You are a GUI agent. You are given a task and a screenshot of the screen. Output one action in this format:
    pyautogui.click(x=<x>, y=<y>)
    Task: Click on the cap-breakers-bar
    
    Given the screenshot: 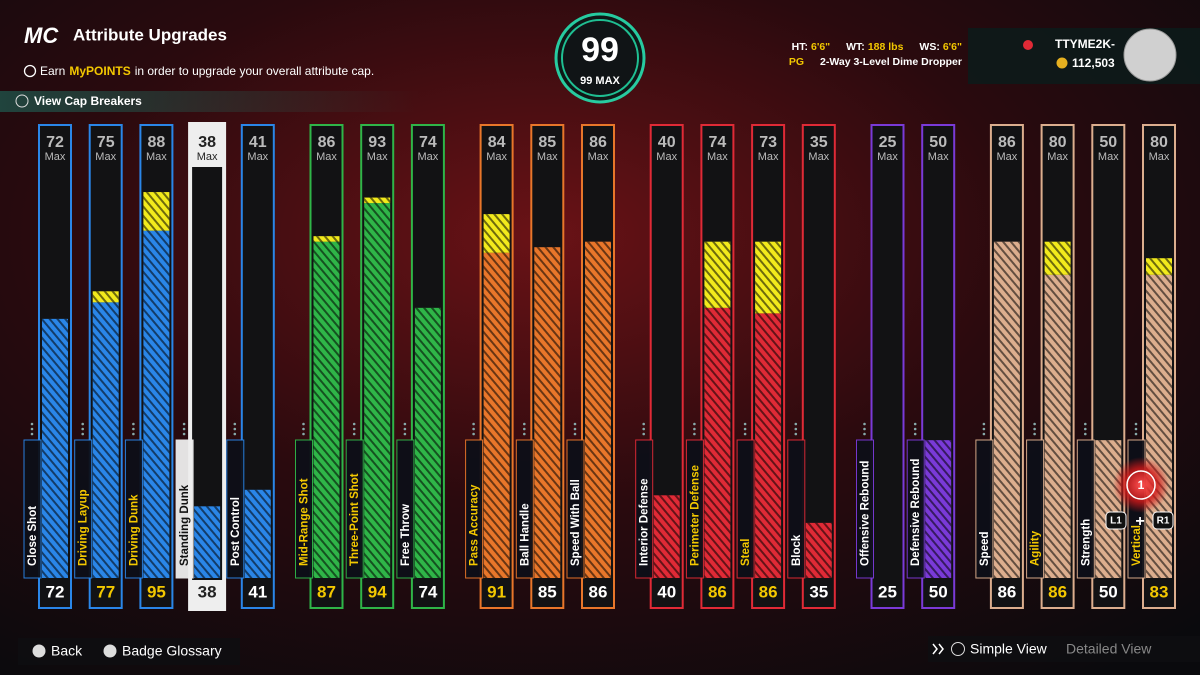 What is the action you would take?
    pyautogui.click(x=210, y=101)
    